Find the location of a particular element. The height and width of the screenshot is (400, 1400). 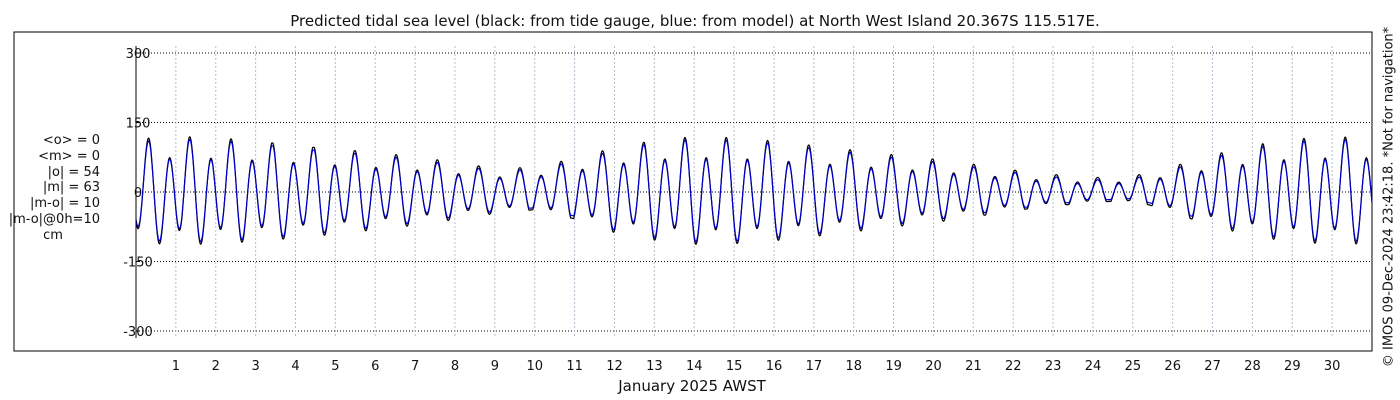

x-tick-label: 20 is located at coordinates (933, 366).